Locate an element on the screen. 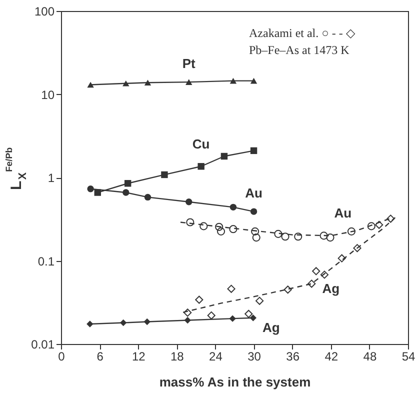 The width and height of the screenshot is (420, 394). x-tick-label: 24 is located at coordinates (216, 357).